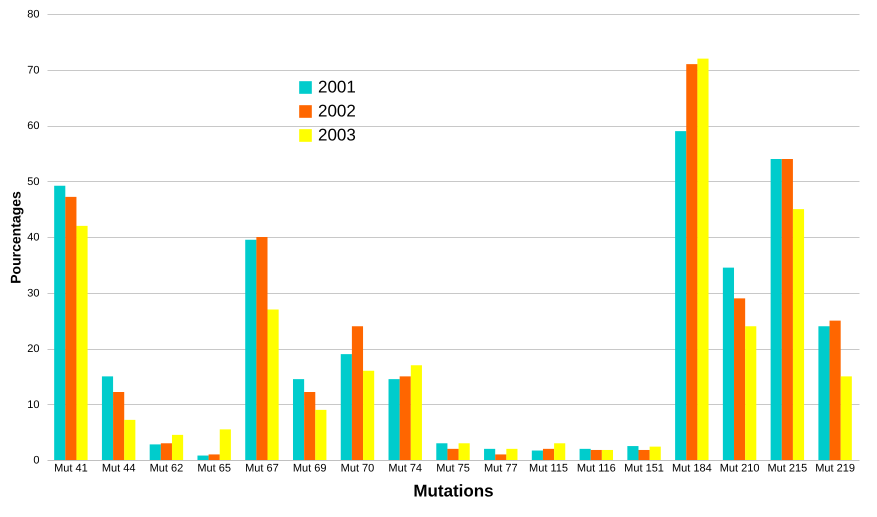 This screenshot has width=877, height=517. I want to click on legend-label: 2002, so click(337, 111).